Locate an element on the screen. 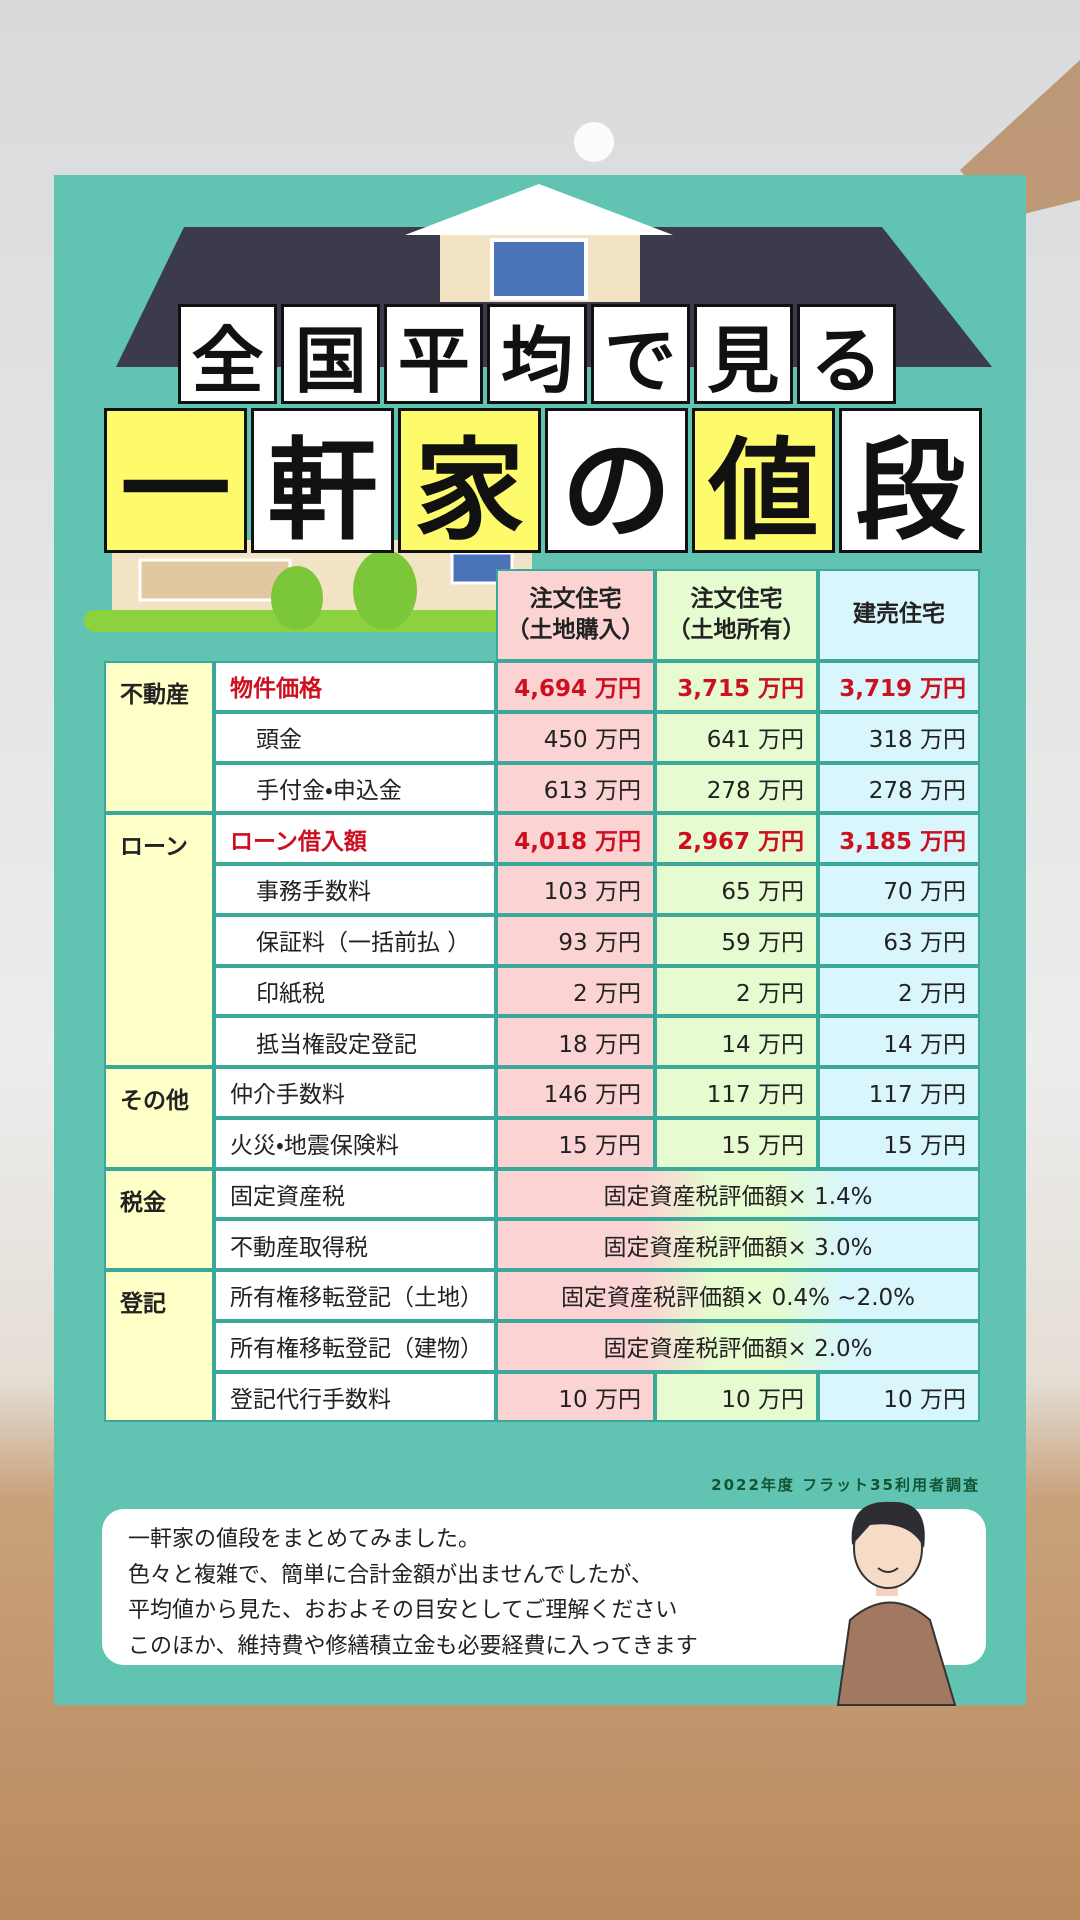 The width and height of the screenshot is (1080, 1920). house-lattice is located at coordinates (215, 580).